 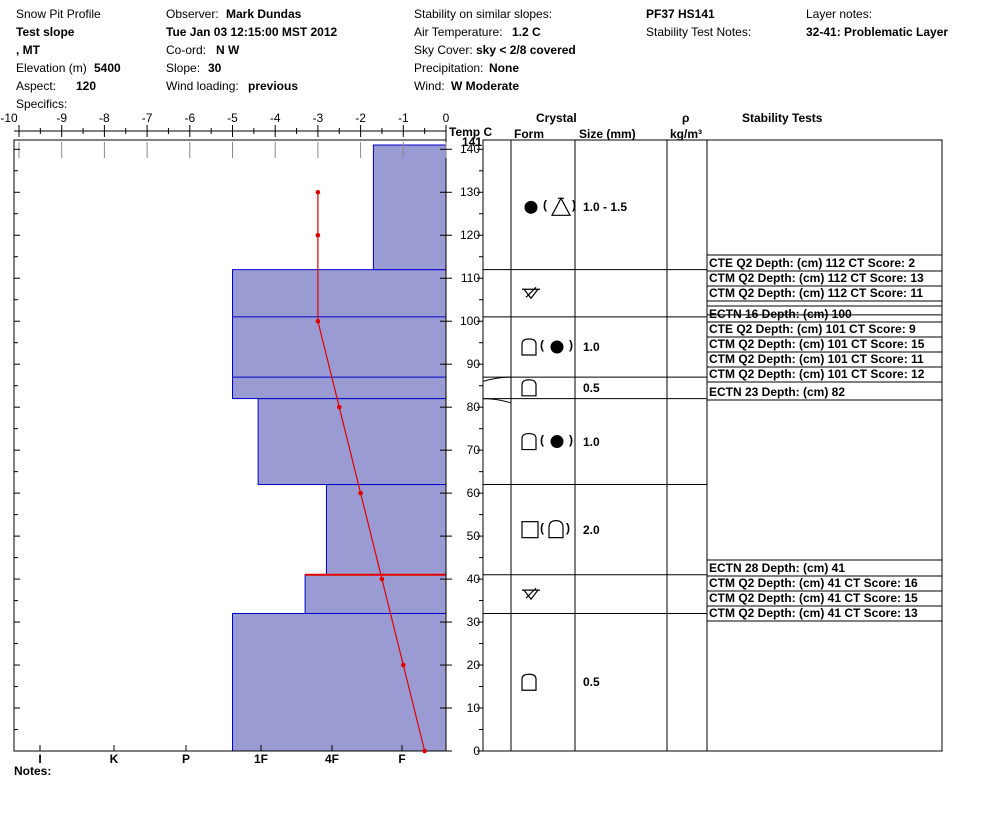 I want to click on temperature-profile-line, so click(x=371, y=472).